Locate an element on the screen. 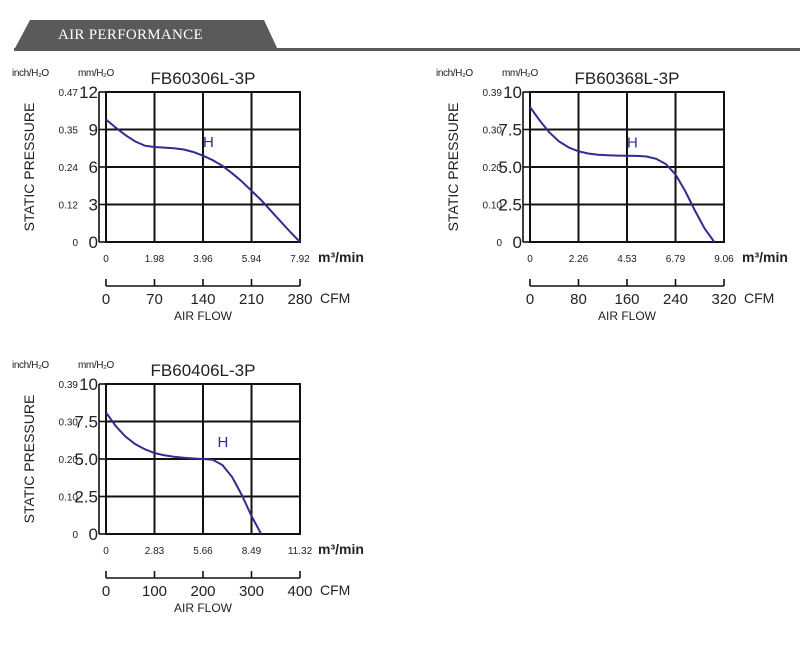 This screenshot has height=653, width=810. y-tick-label-inch: 0.12 is located at coordinates (69, 206).